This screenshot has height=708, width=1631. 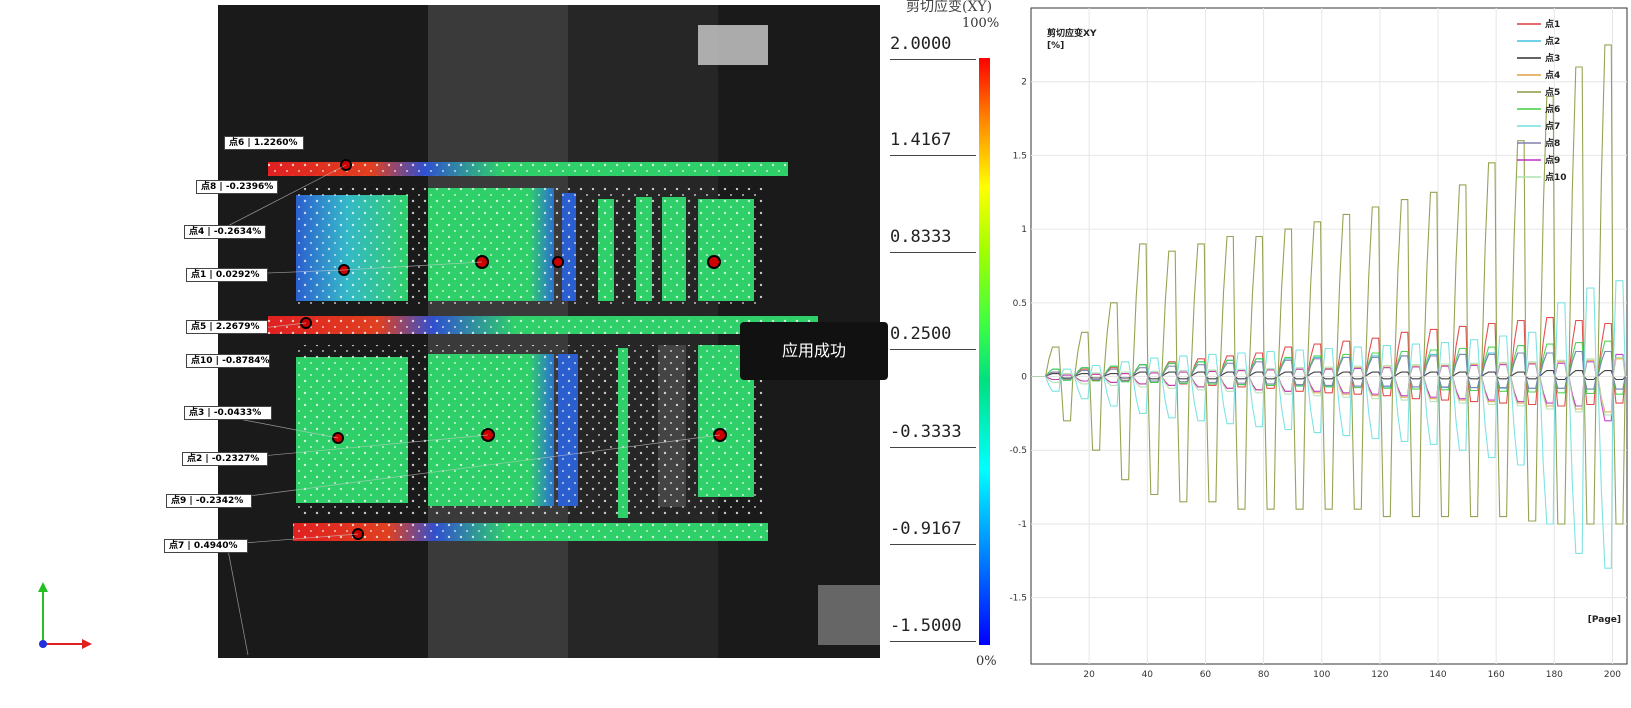 What do you see at coordinates (1552, 58) in the screenshot?
I see `legend-label: 点3` at bounding box center [1552, 58].